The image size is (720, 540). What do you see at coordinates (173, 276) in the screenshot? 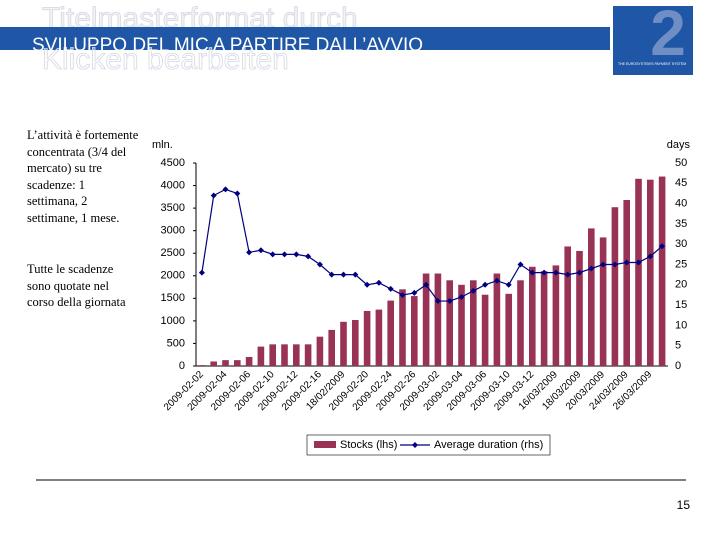
I see `y-tick-label: 2000` at bounding box center [173, 276].